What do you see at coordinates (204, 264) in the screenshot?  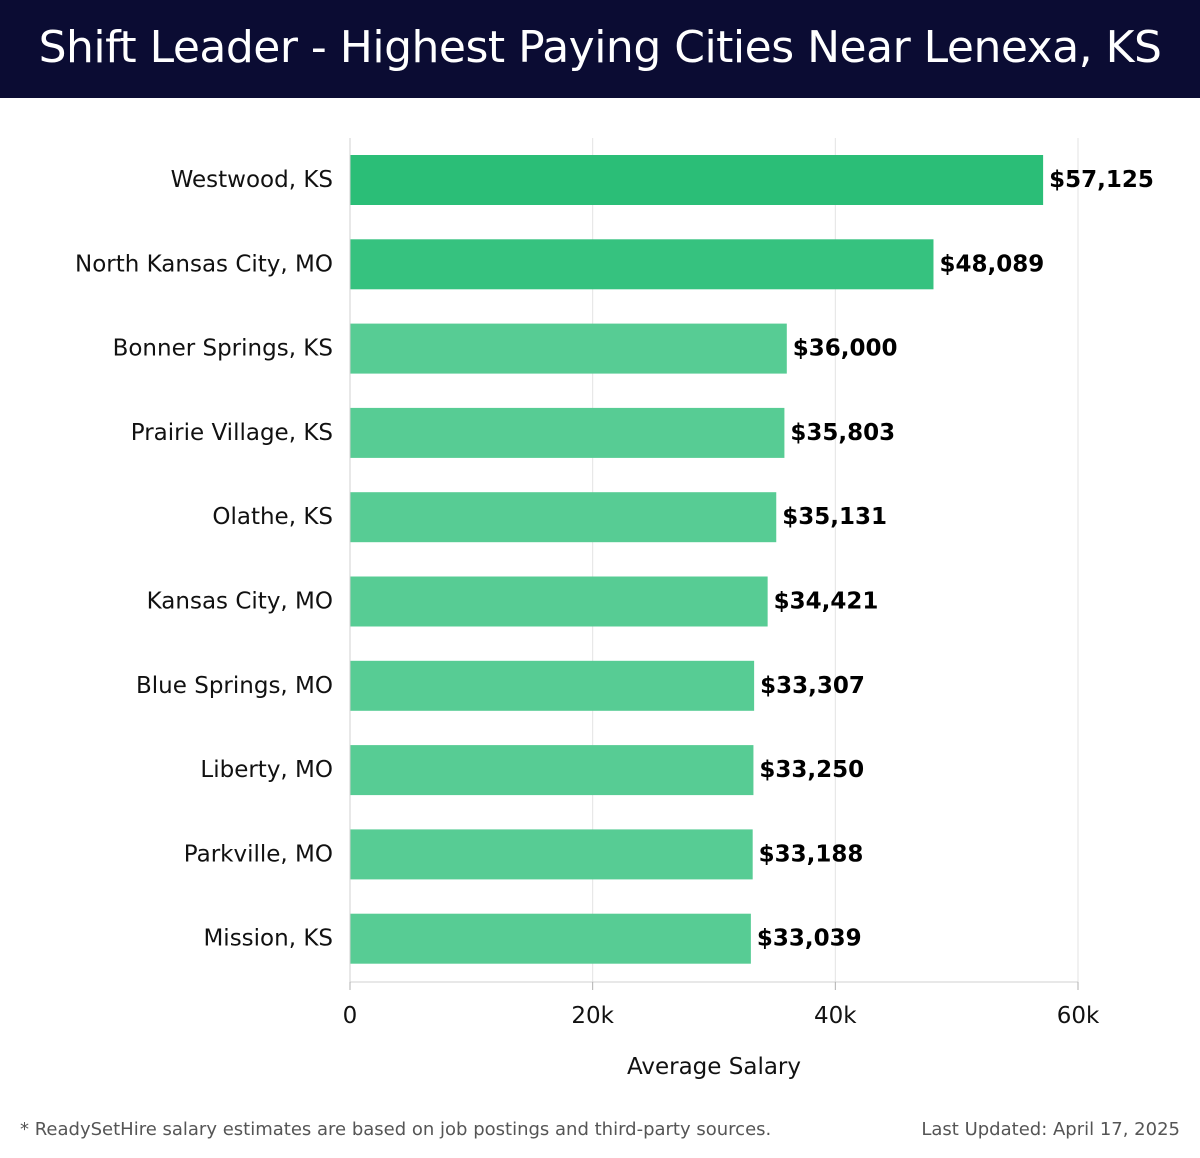 I see `category-label-2: North Kansas City, MO` at bounding box center [204, 264].